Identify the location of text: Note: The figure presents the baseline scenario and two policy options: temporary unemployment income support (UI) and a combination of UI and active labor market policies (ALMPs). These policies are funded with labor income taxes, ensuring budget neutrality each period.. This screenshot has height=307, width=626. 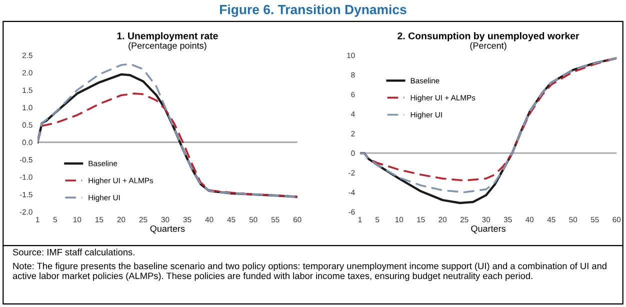
(309, 271).